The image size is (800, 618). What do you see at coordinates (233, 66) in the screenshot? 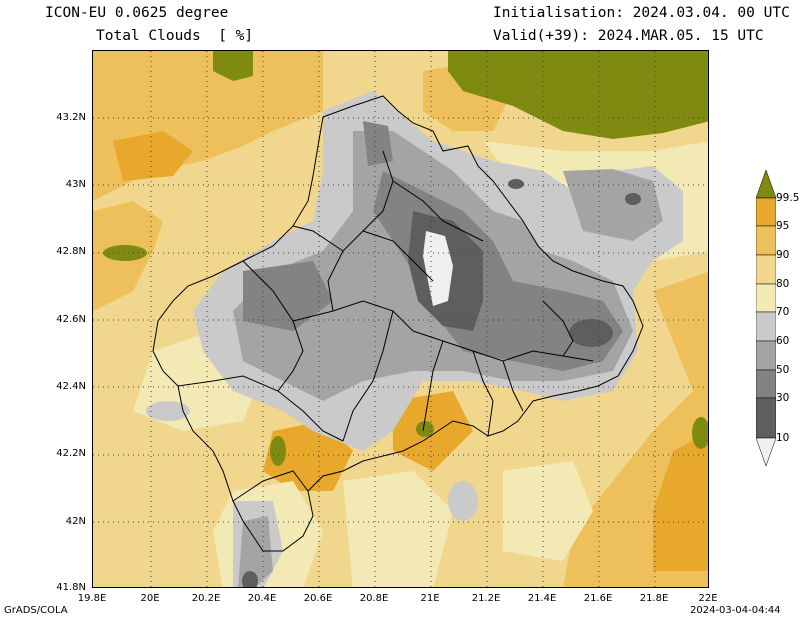
I see `olive-area-n` at bounding box center [233, 66].